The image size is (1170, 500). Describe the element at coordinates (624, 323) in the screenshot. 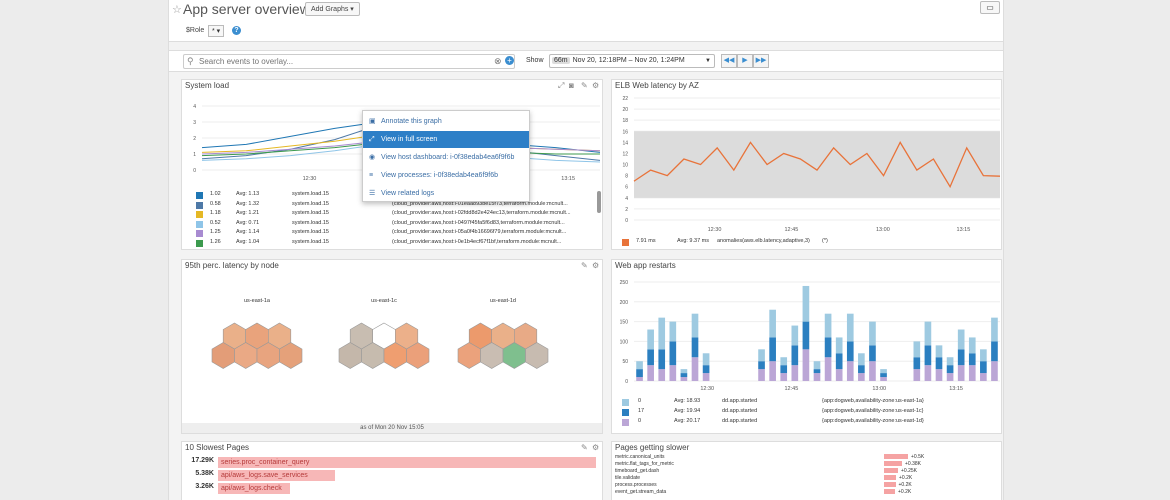

I see `y-tick-label: 150` at that location.